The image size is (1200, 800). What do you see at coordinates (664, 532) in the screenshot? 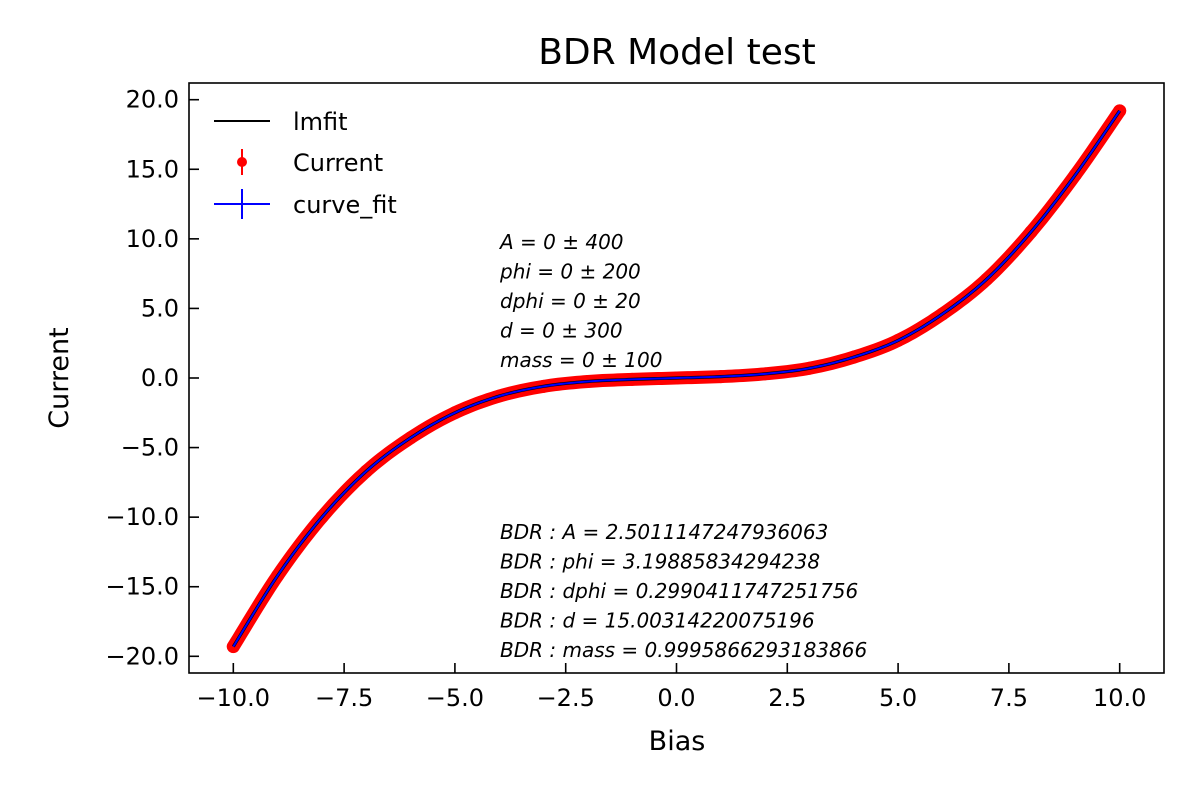
I see `annotation-line: BDR : A = 2.5011147247936063` at bounding box center [664, 532].